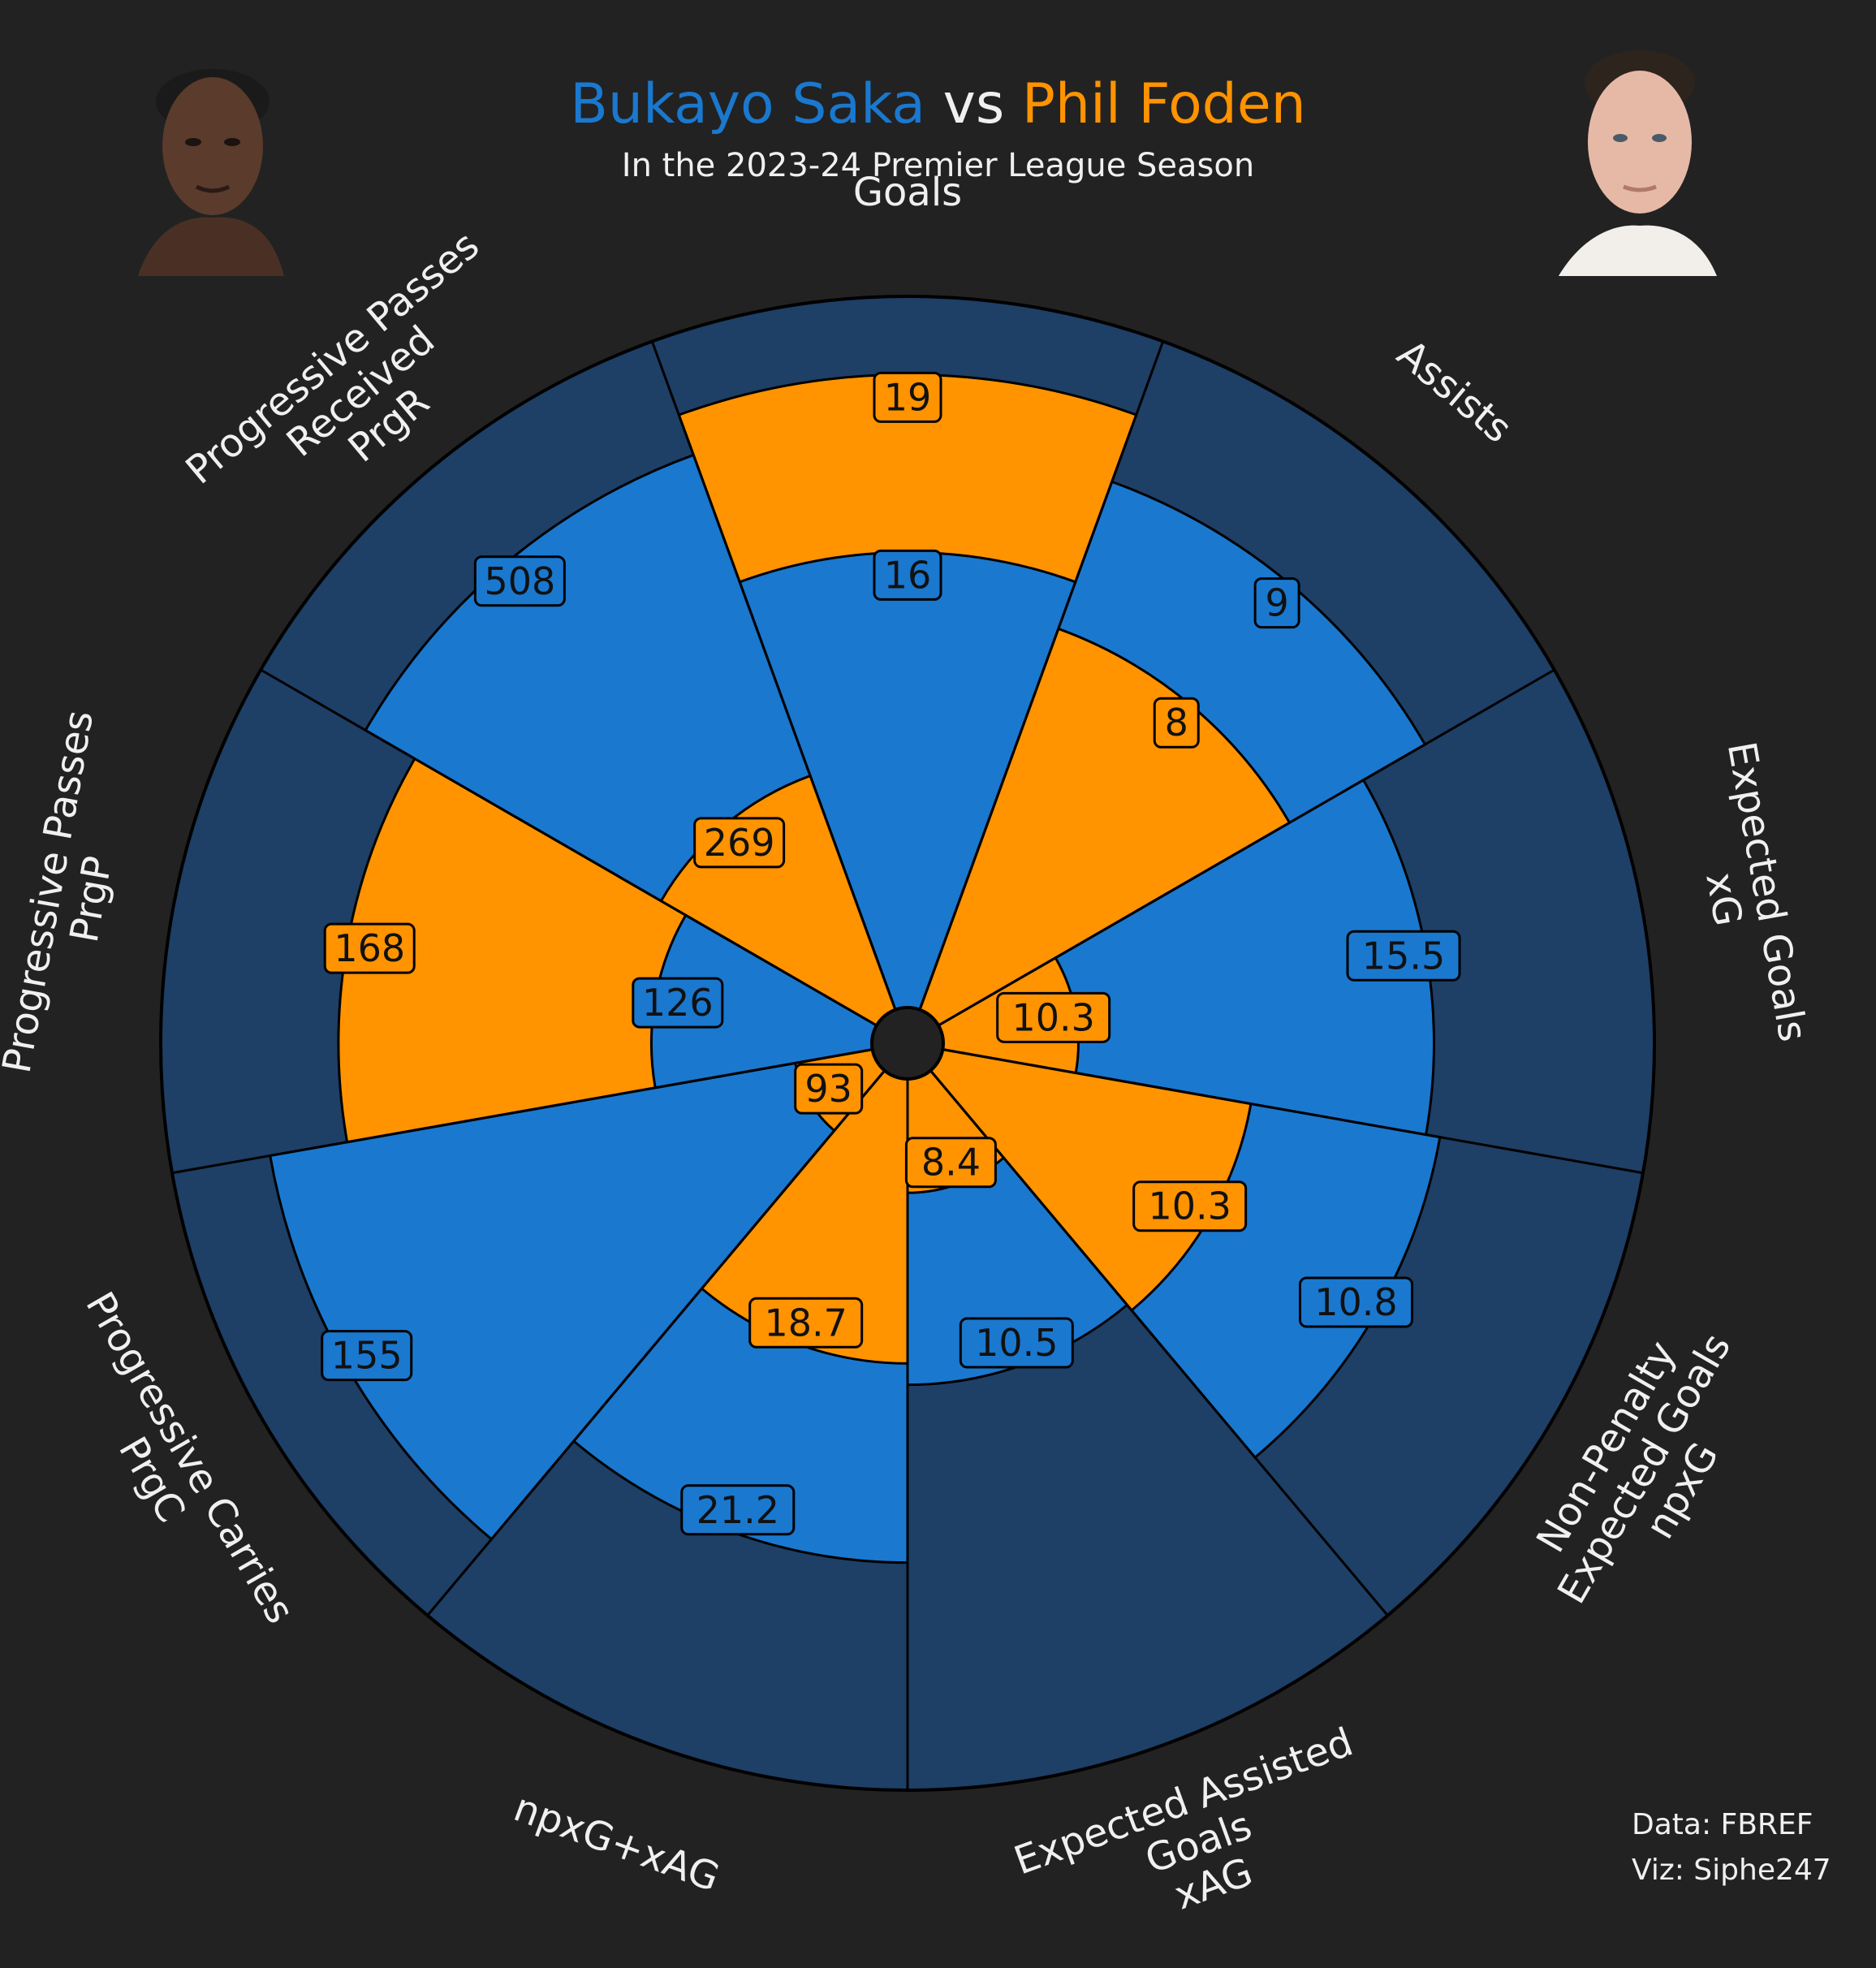 This screenshot has width=1876, height=1968. Describe the element at coordinates (938, 105) in the screenshot. I see `chart-title: Bukayo Saka vs Phil Foden` at that location.